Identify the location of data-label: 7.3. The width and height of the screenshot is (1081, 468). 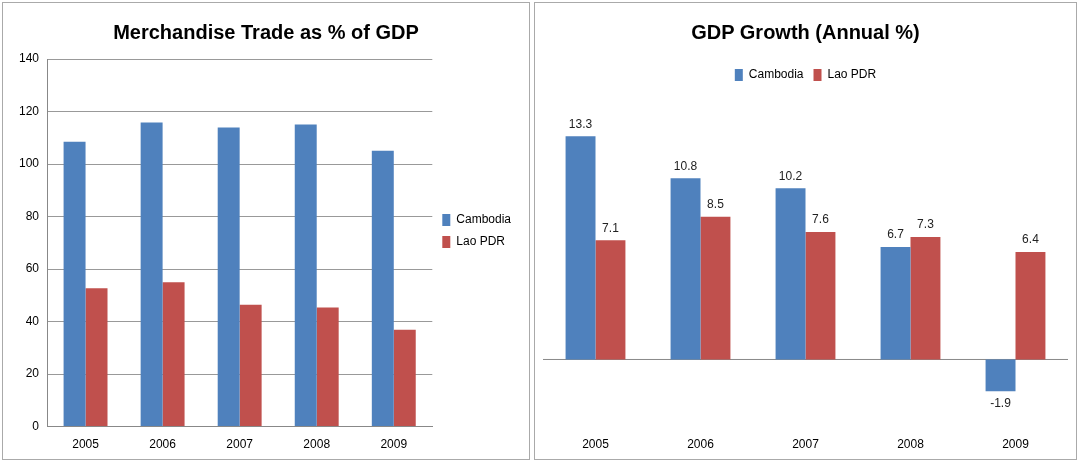
(926, 224).